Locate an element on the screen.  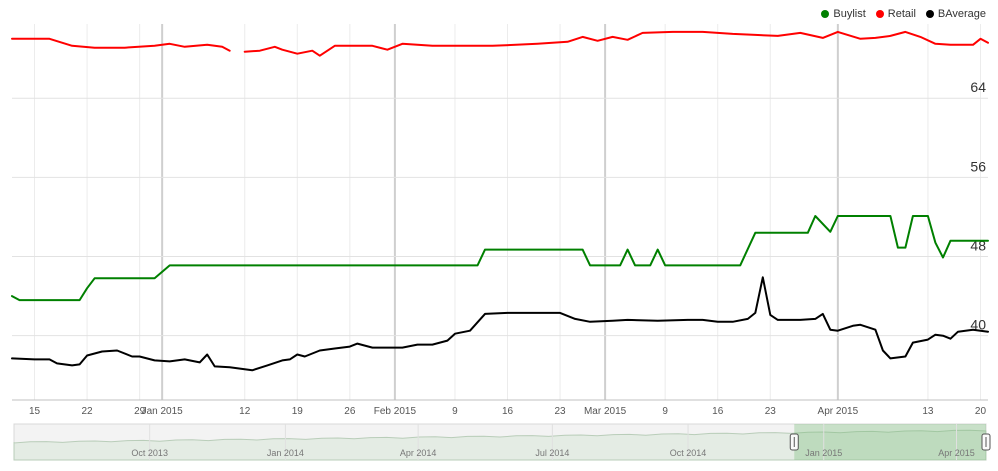
x-tick-label: Feb 2015 is located at coordinates (395, 411).